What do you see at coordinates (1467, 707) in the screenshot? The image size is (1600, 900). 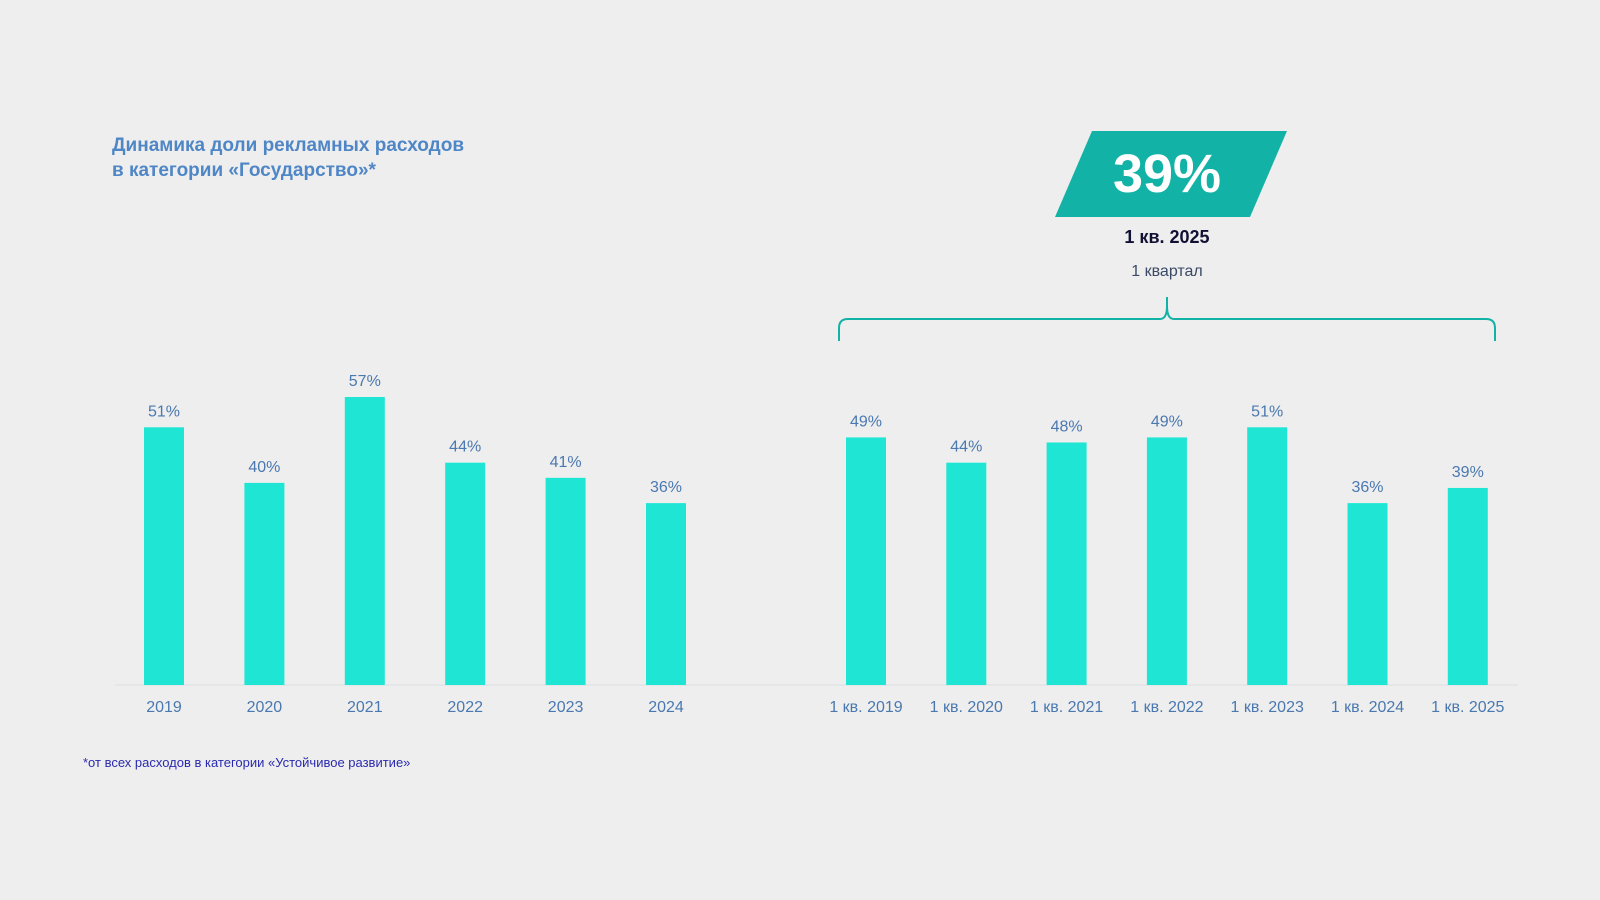 I see `x-tick-label: 1 кв. 2025` at bounding box center [1467, 707].